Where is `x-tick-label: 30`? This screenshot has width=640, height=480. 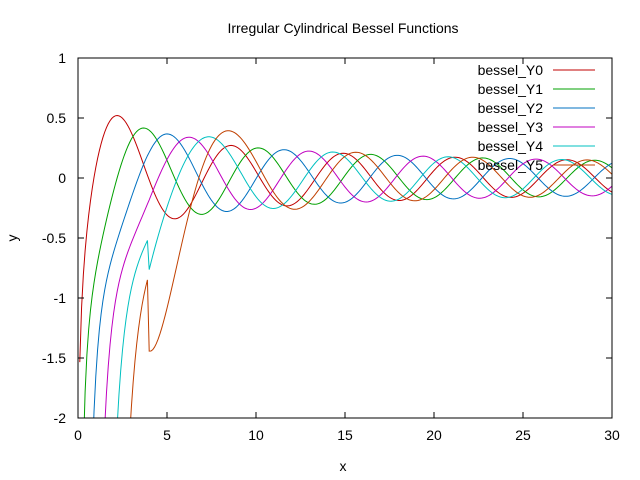
x-tick-label: 30 is located at coordinates (612, 435).